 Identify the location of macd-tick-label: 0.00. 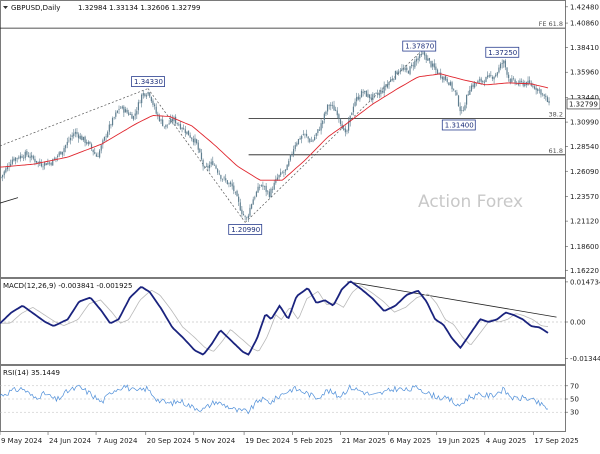
(578, 323).